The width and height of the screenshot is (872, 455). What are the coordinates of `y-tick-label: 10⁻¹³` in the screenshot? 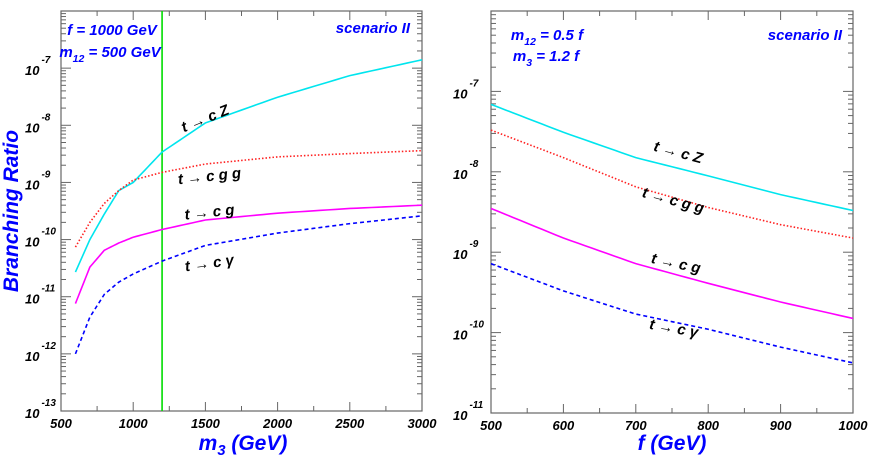 It's located at (40, 409).